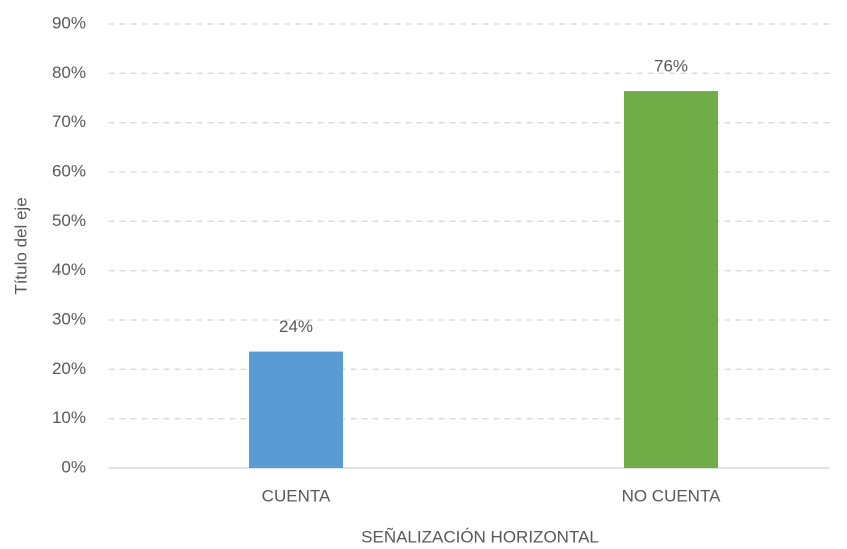 This screenshot has width=847, height=549. What do you see at coordinates (69, 220) in the screenshot?
I see `y-tick-label: 50%` at bounding box center [69, 220].